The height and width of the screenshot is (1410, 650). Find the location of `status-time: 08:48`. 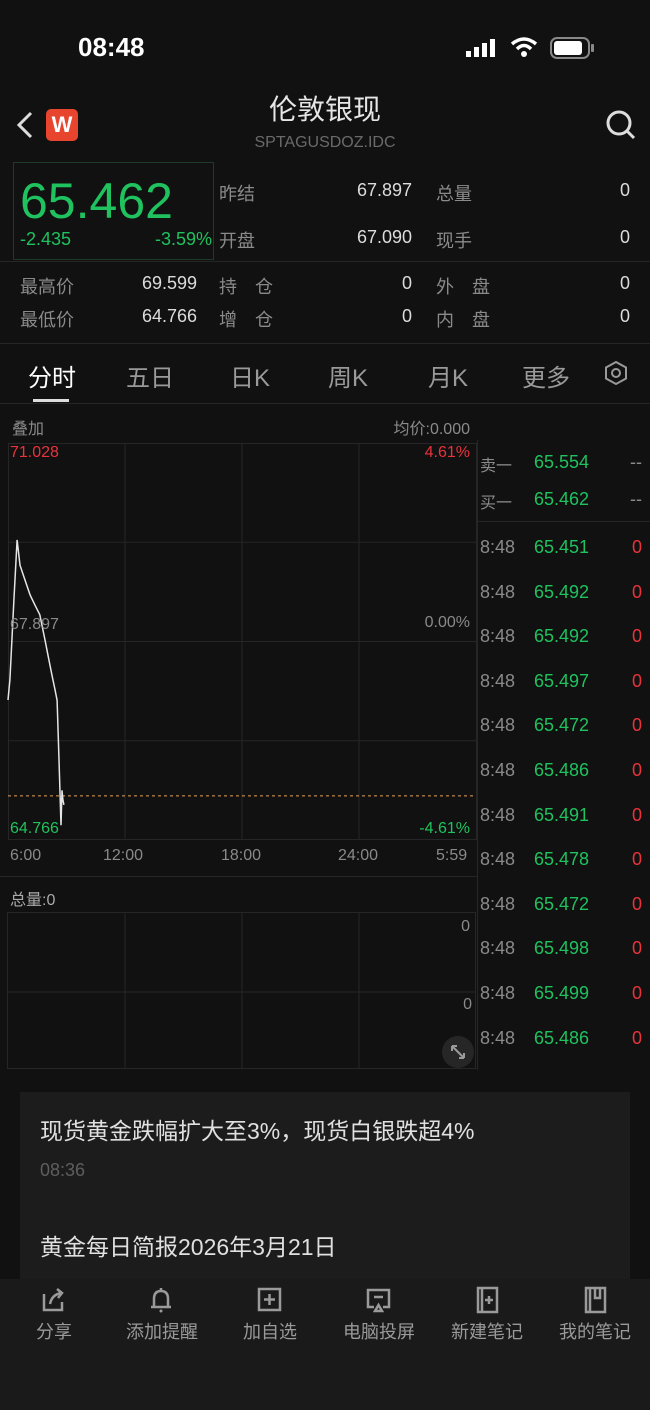

status-time: 08:48 is located at coordinates (111, 47).